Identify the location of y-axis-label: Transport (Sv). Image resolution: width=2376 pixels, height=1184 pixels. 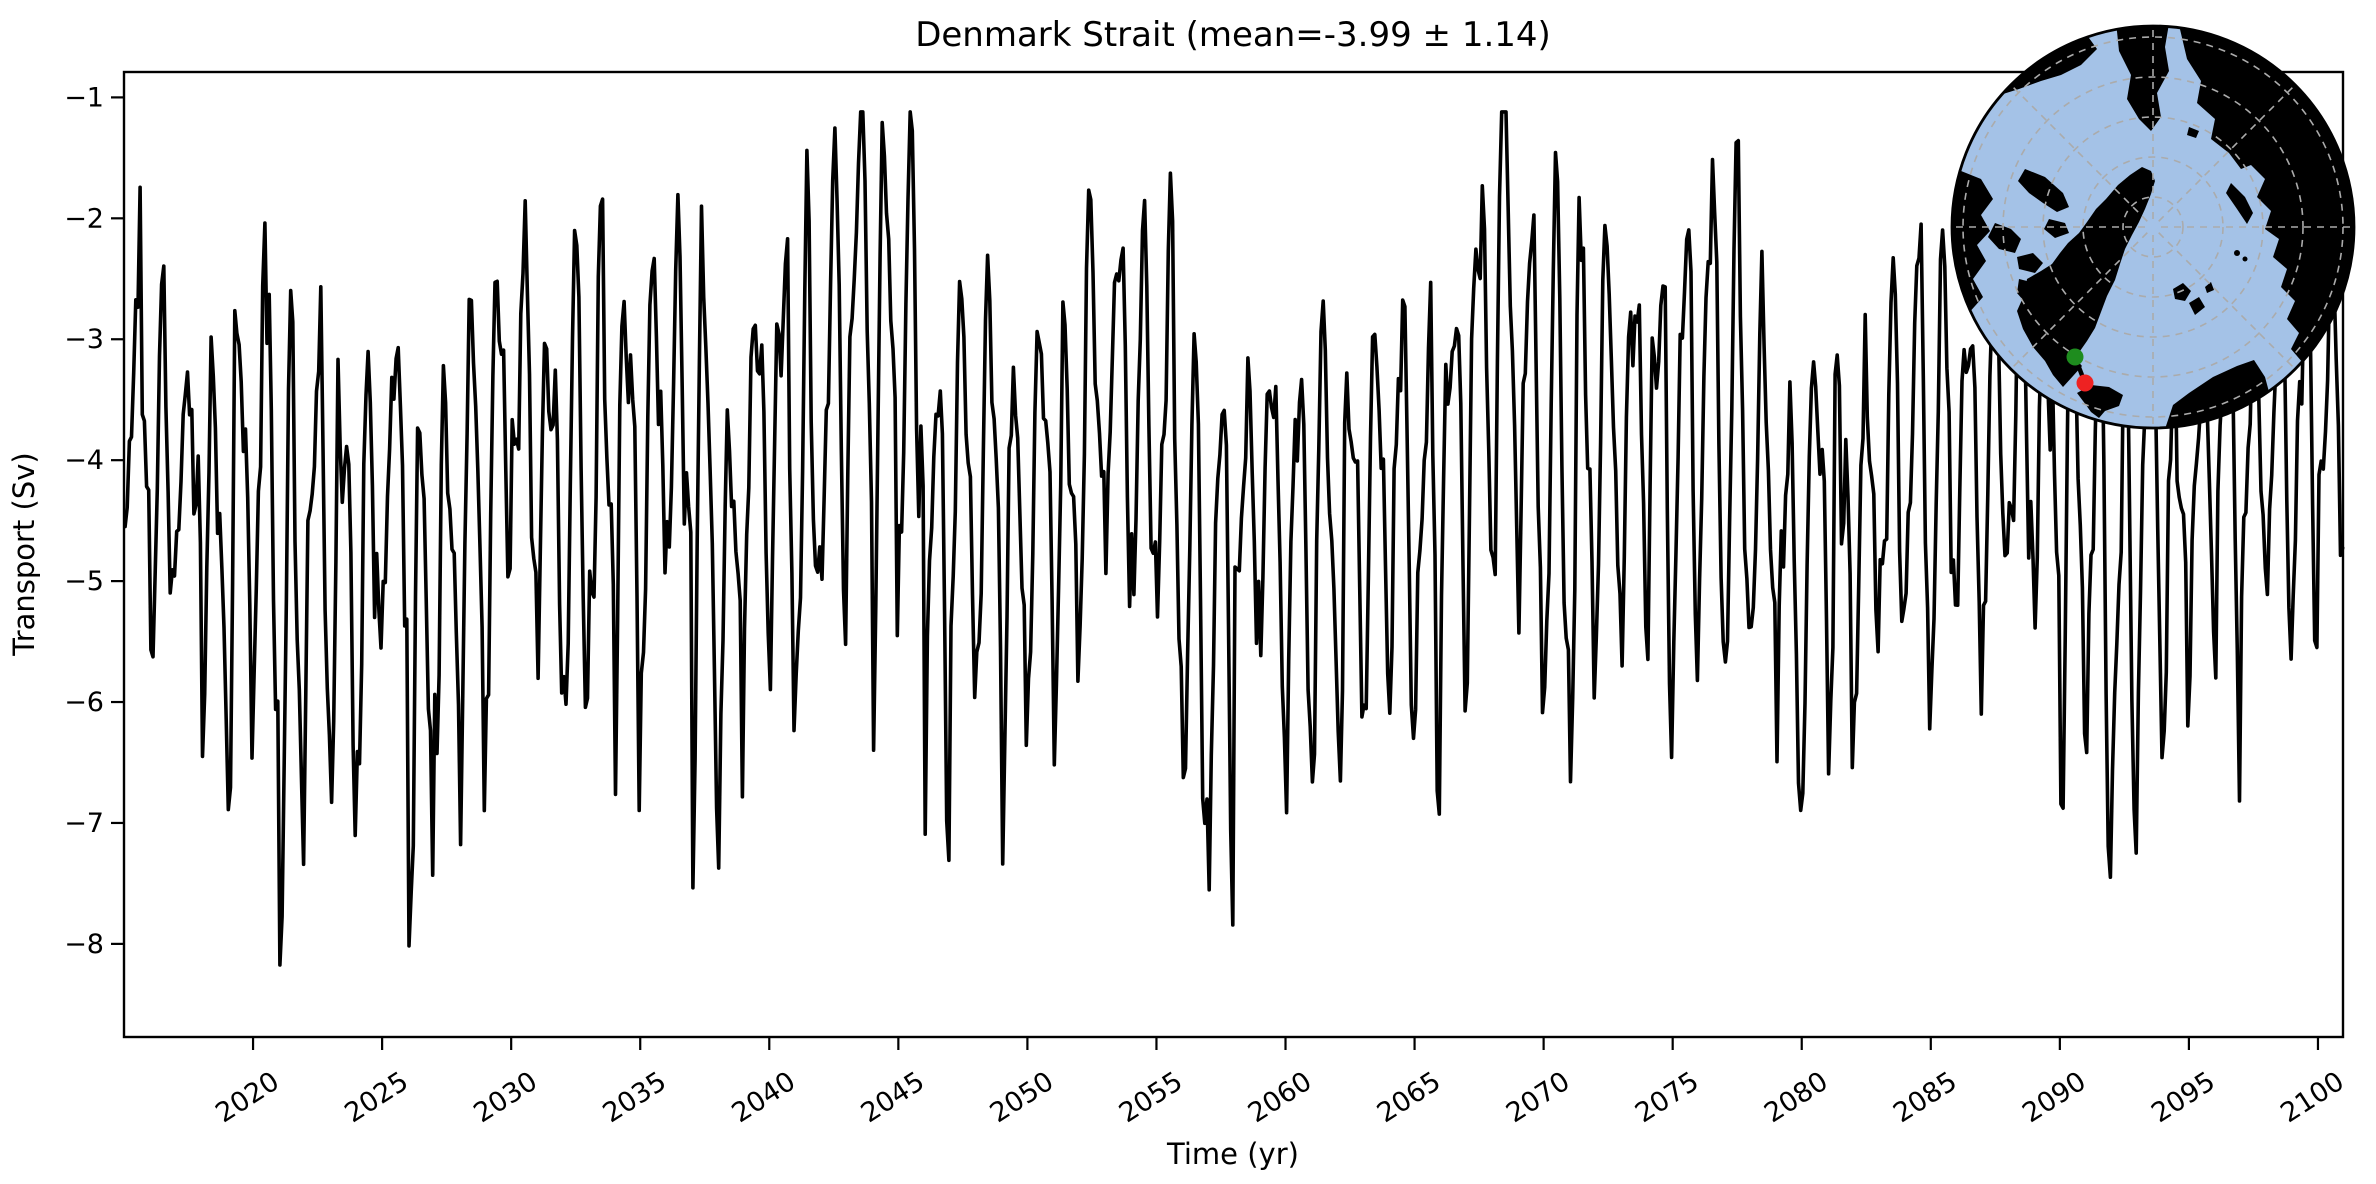
(24, 554).